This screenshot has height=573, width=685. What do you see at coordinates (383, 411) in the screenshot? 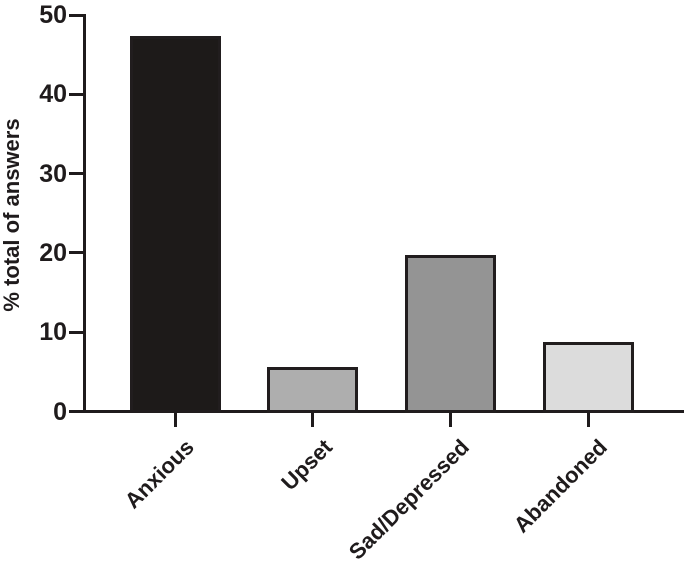
I see `x-axis-line` at bounding box center [383, 411].